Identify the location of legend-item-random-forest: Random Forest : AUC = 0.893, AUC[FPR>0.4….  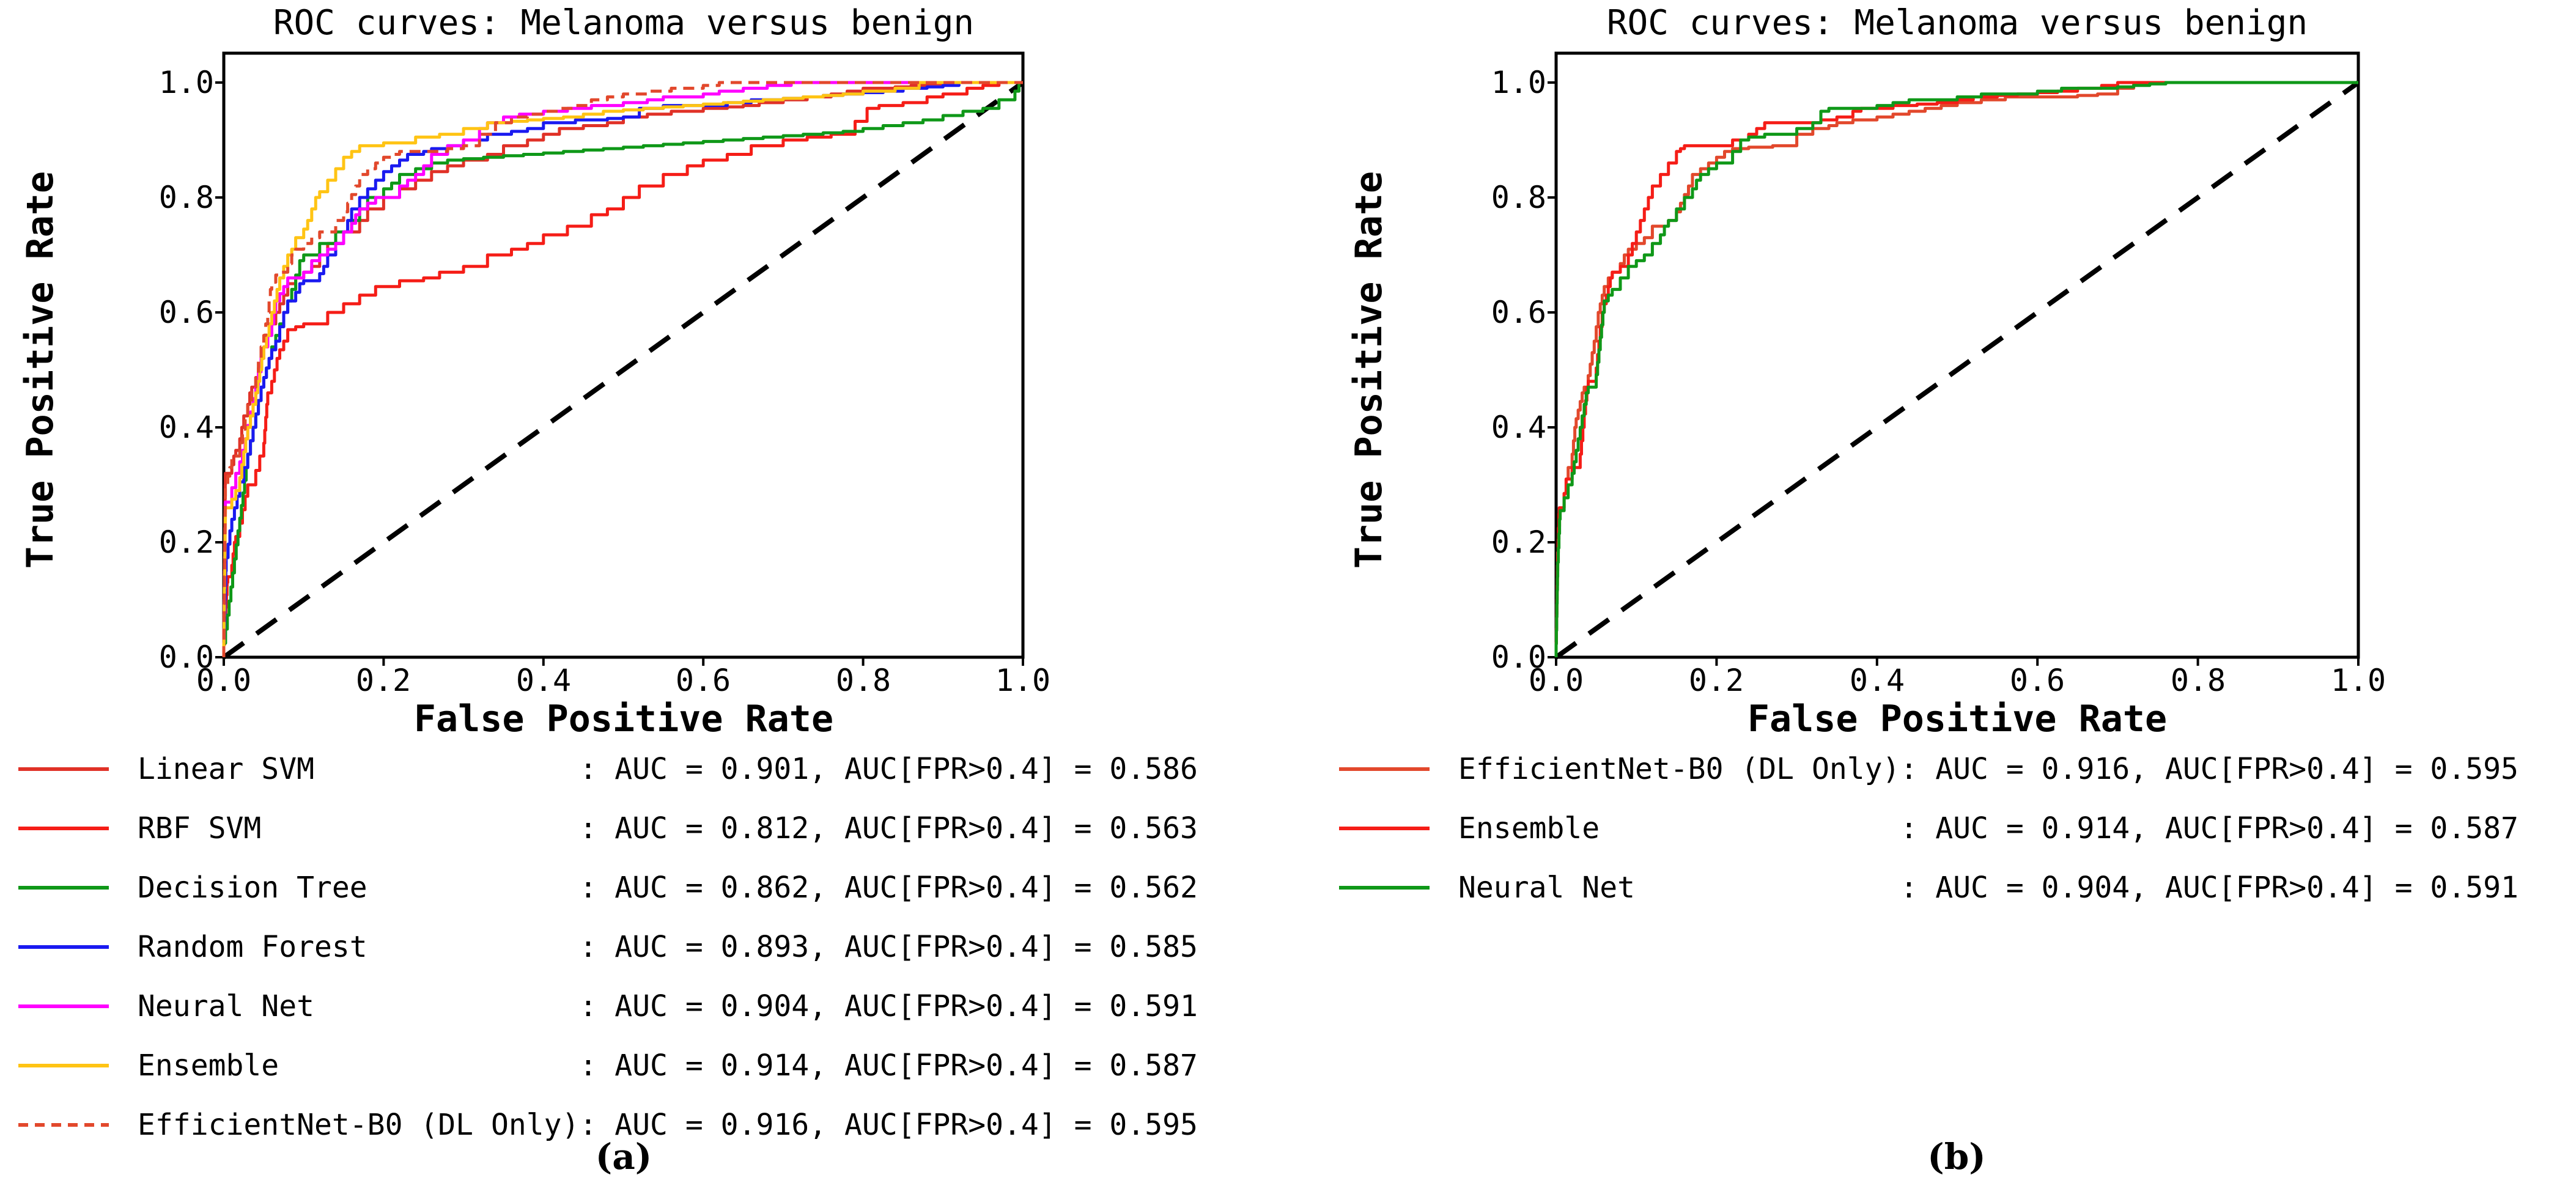
(608, 947).